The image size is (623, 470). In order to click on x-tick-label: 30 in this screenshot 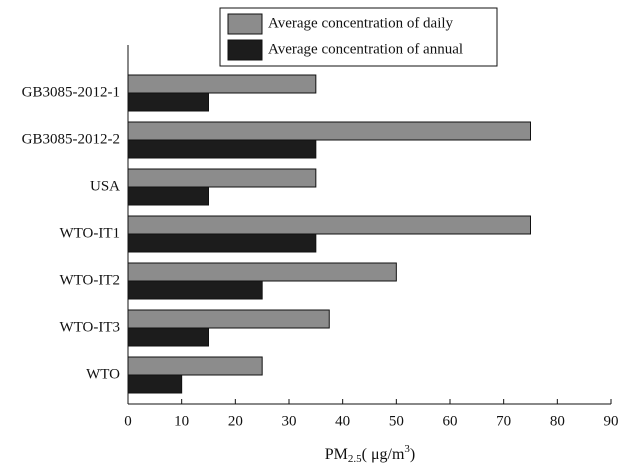, I will do `click(289, 421)`.